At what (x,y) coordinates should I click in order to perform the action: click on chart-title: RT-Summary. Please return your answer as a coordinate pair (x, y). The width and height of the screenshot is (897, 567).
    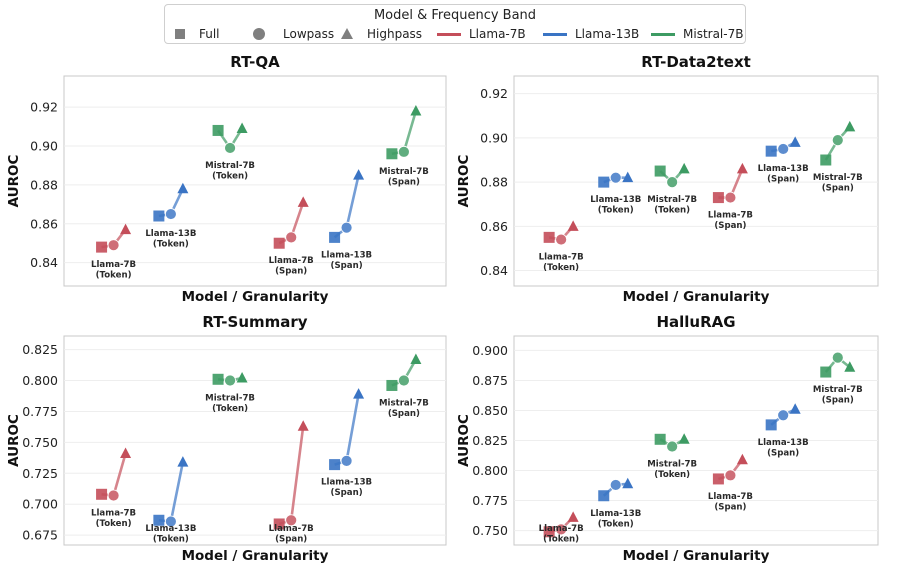
    Looking at the image, I should click on (254, 322).